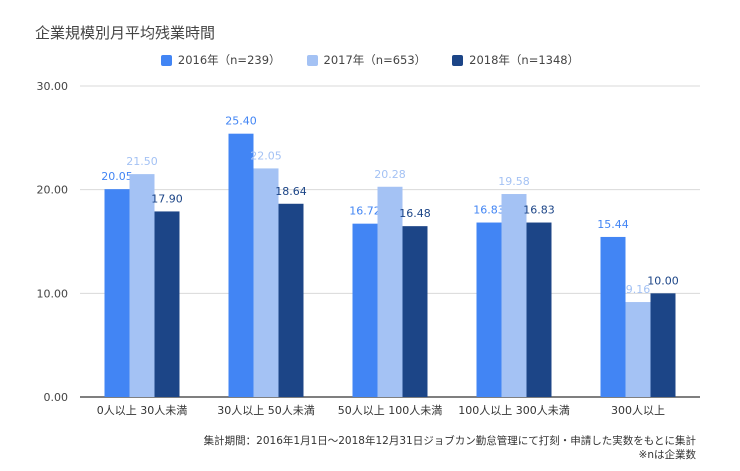  What do you see at coordinates (375, 60) in the screenshot?
I see `legend-label-2017: 2017年（n=653）` at bounding box center [375, 60].